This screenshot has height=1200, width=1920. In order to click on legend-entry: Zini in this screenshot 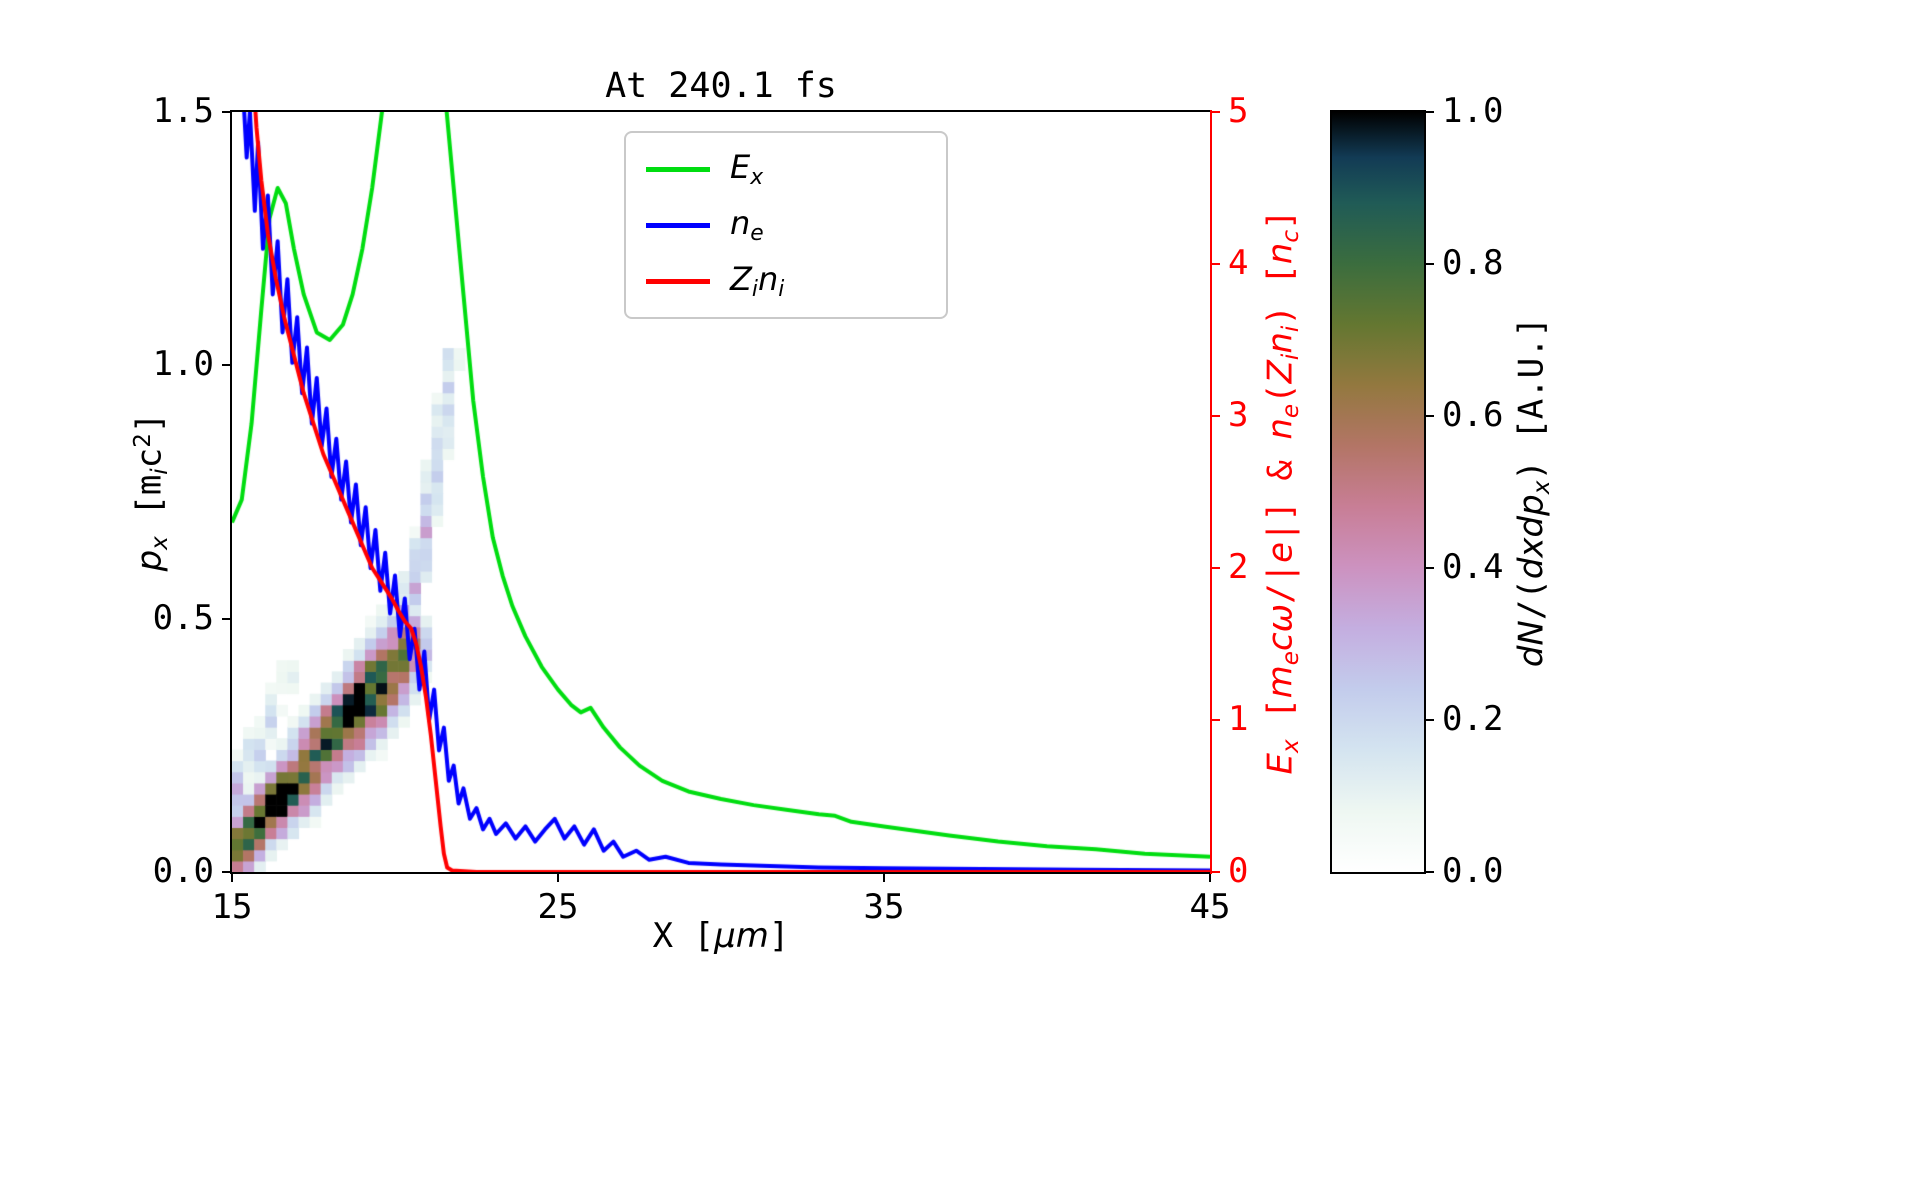, I will do `click(782, 281)`.